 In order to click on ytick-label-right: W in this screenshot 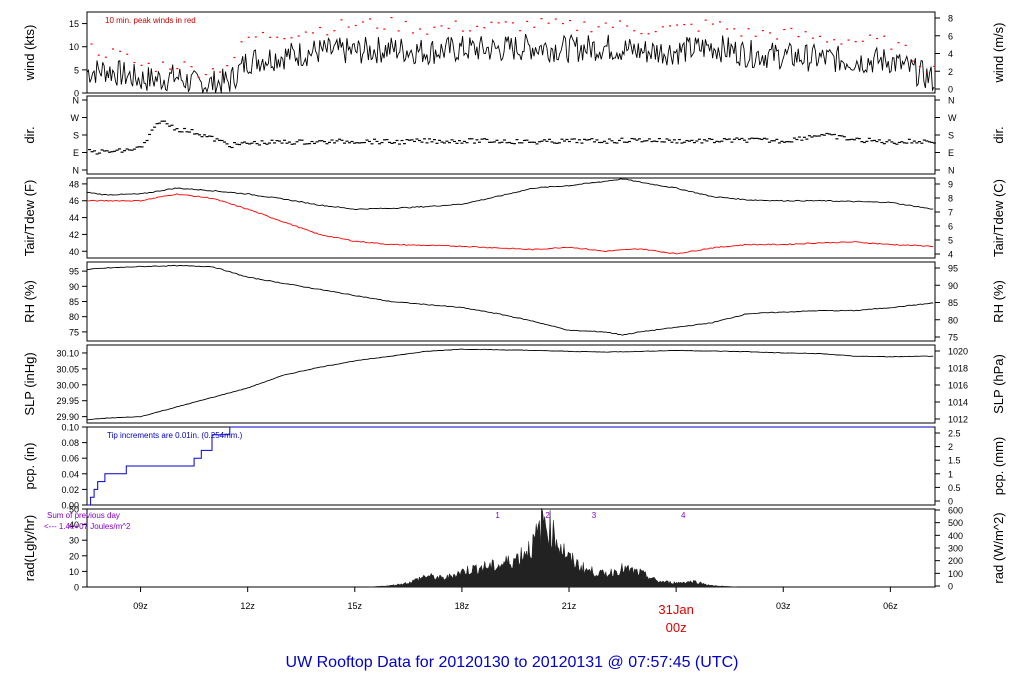, I will do `click(952, 118)`.